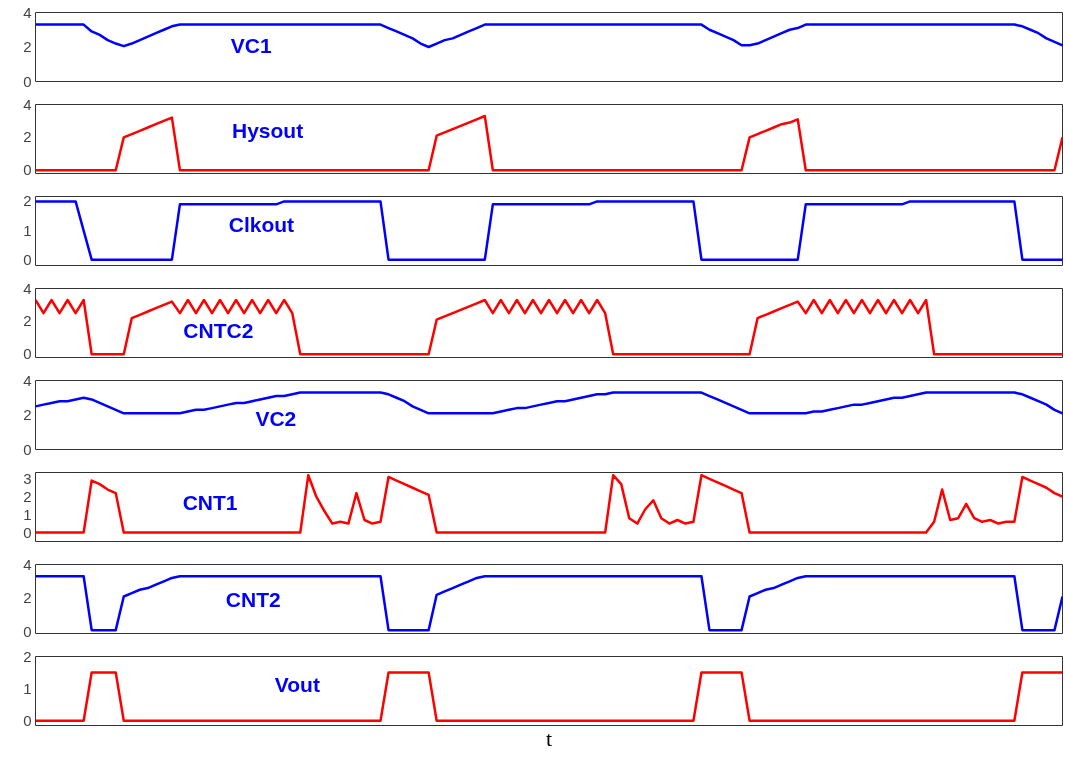 This screenshot has width=1065, height=759. What do you see at coordinates (218, 331) in the screenshot?
I see `text: CNTC2` at bounding box center [218, 331].